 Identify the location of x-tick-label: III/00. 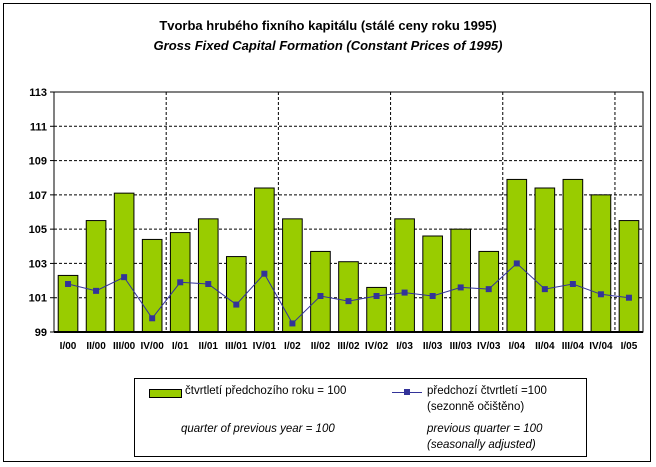
(124, 346).